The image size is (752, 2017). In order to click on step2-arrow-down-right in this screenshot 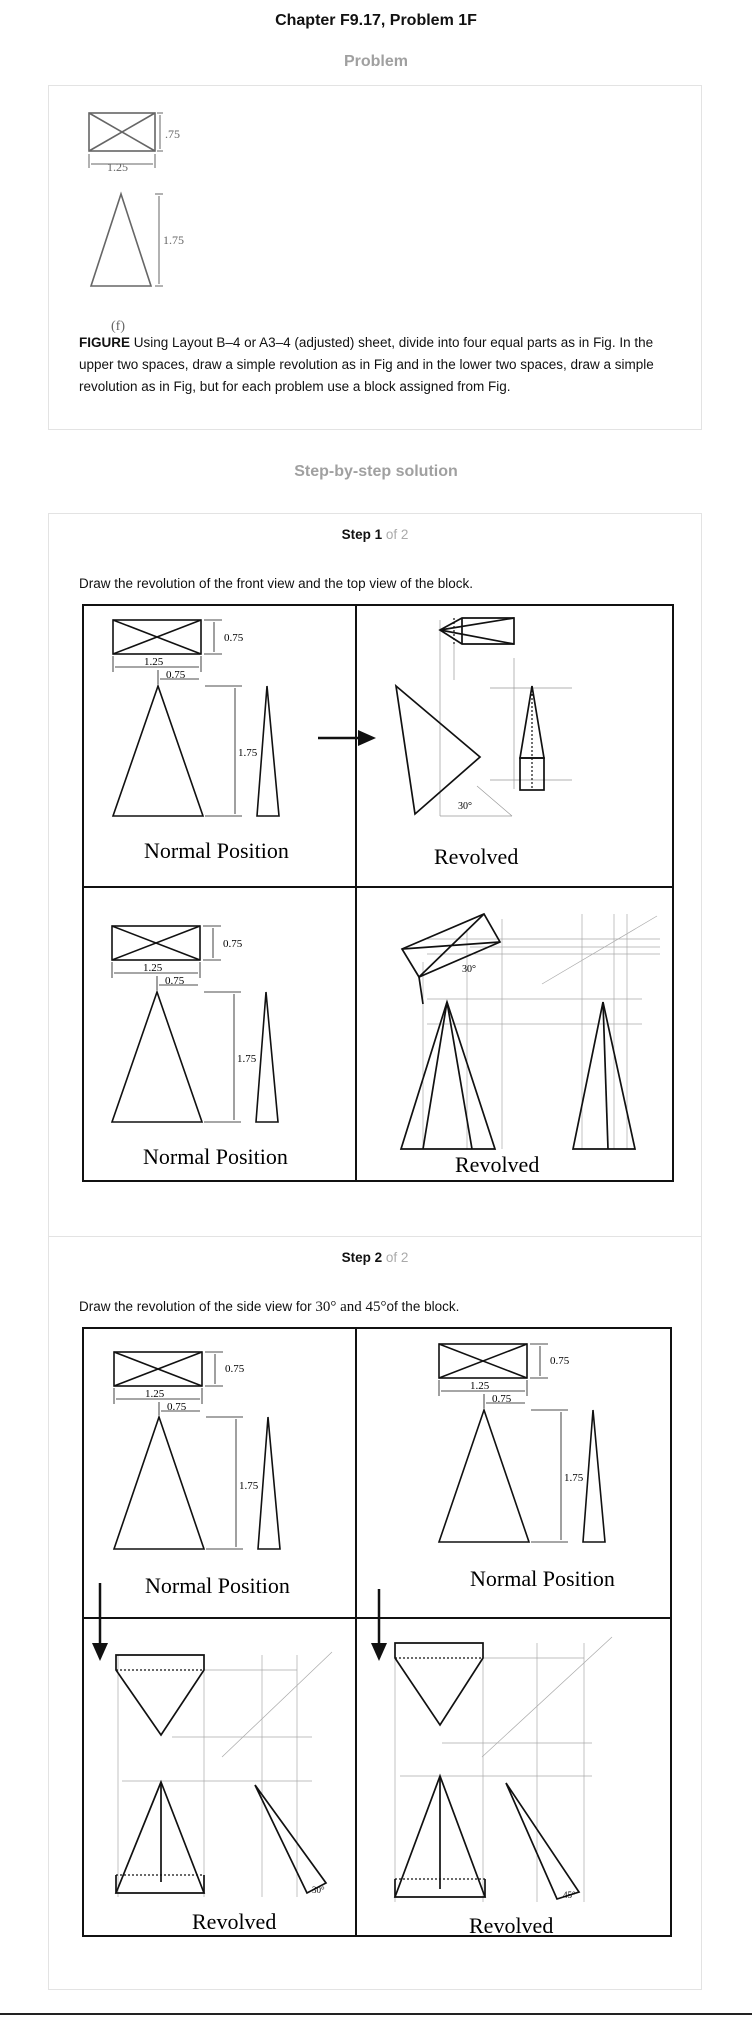, I will do `click(379, 1625)`.